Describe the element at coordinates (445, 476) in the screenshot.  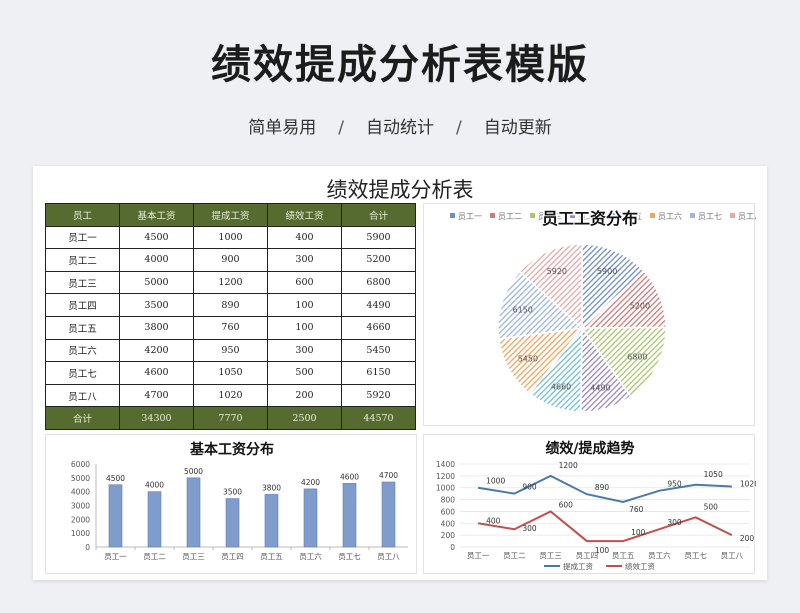
I see `y-tick-label: 1200` at that location.